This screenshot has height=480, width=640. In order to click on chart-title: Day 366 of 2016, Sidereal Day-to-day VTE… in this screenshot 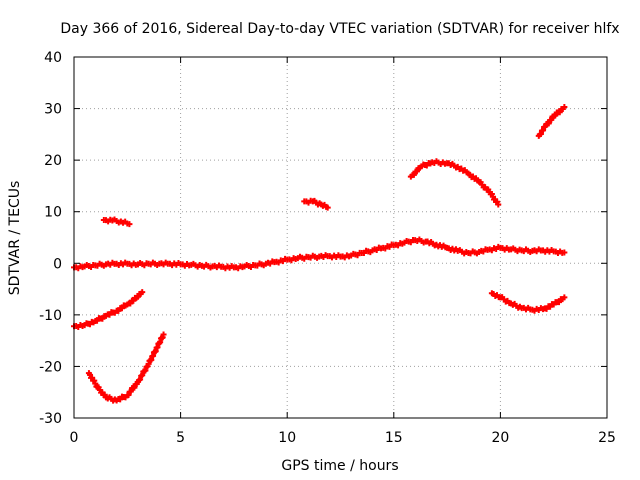, I will do `click(339, 29)`.